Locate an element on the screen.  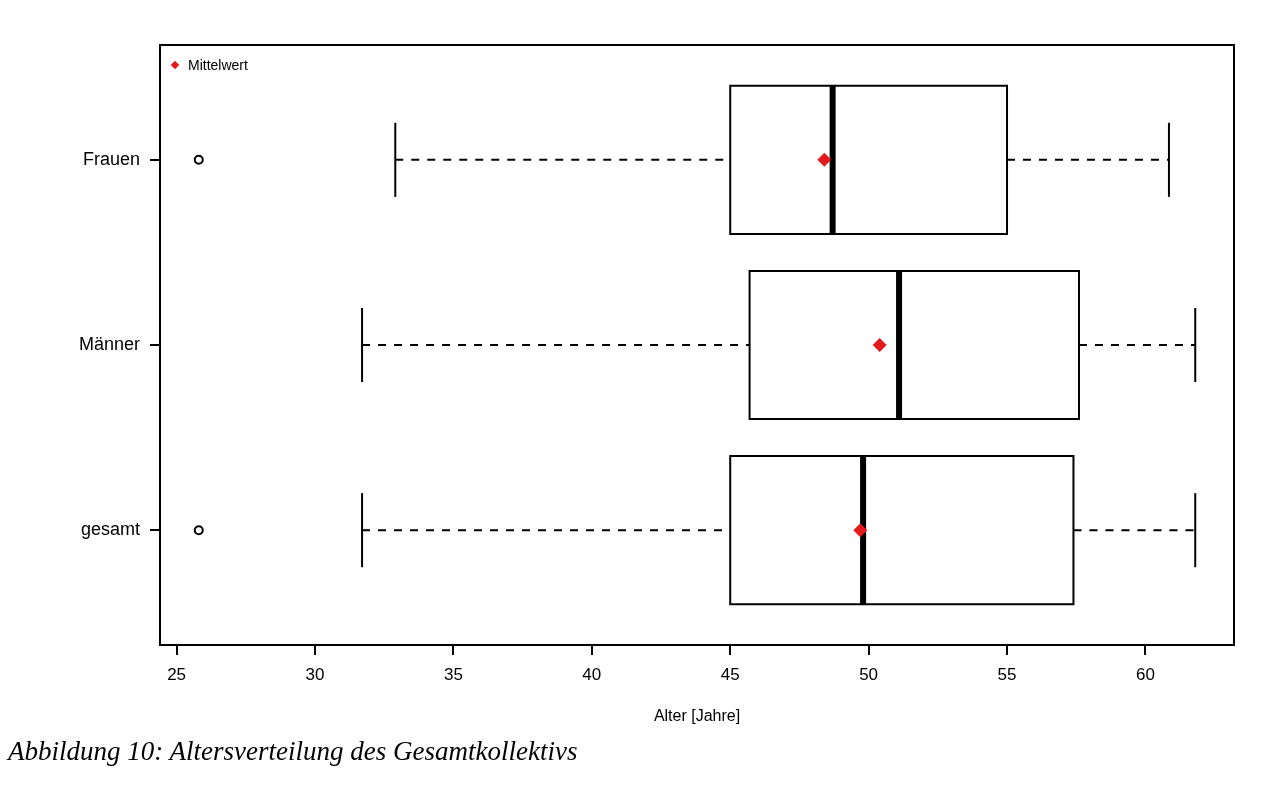
x-axis-title: Alter [Jahre] is located at coordinates (697, 715).